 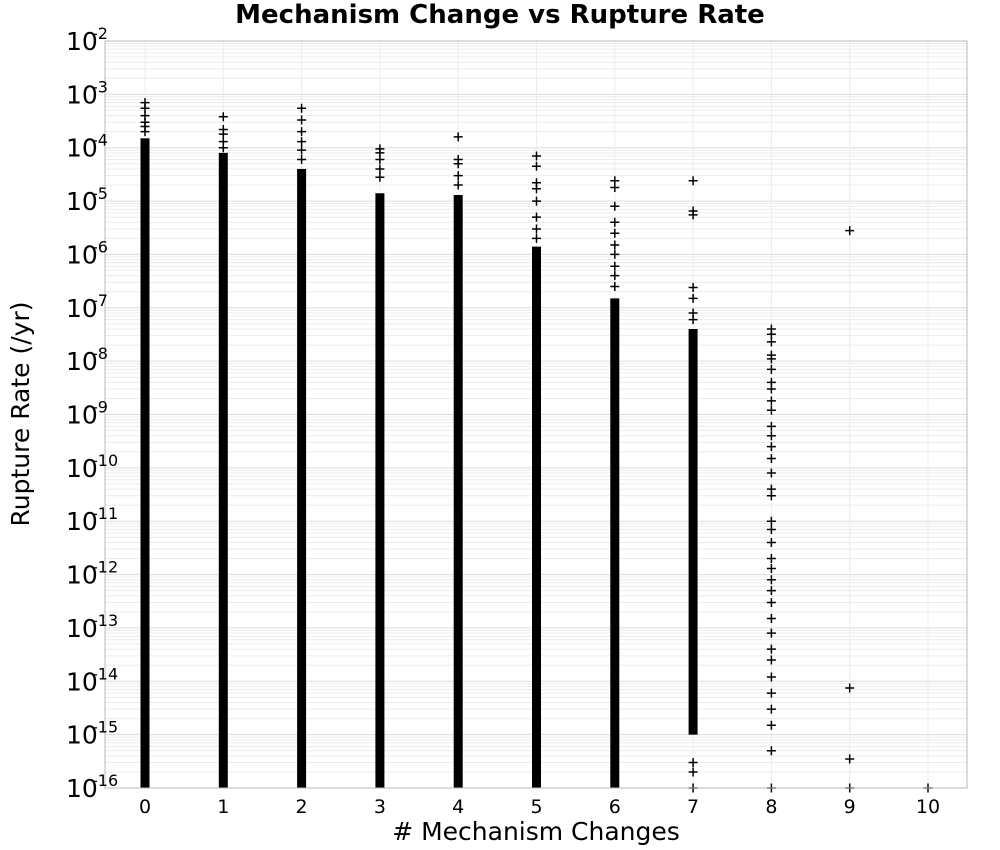 I want to click on y-tick-exponent: -10, so click(x=105, y=460).